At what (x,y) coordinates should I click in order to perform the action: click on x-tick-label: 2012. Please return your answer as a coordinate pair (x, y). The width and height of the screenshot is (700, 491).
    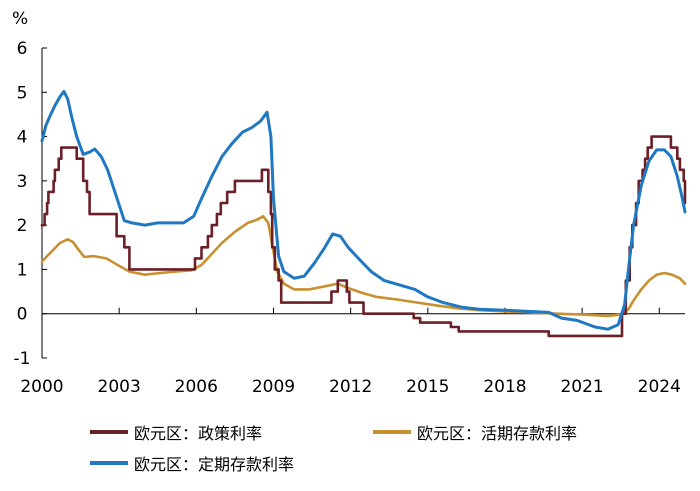
    Looking at the image, I should click on (350, 387).